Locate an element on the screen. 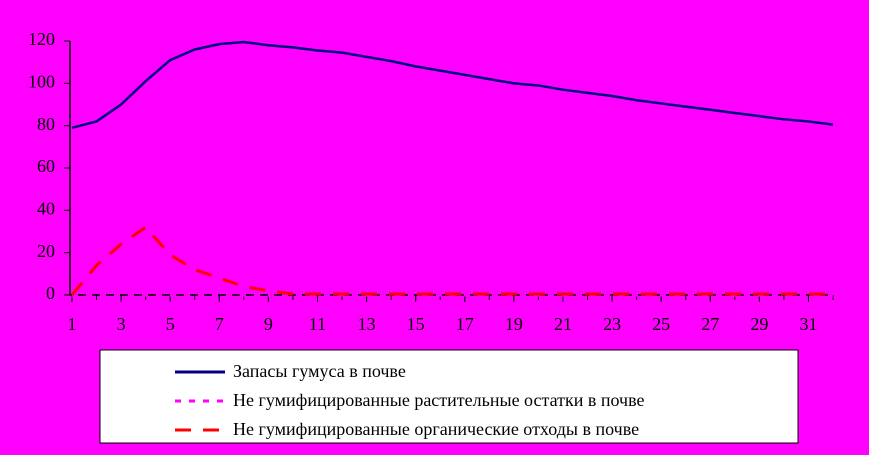  x-tick-label: 31 is located at coordinates (808, 324).